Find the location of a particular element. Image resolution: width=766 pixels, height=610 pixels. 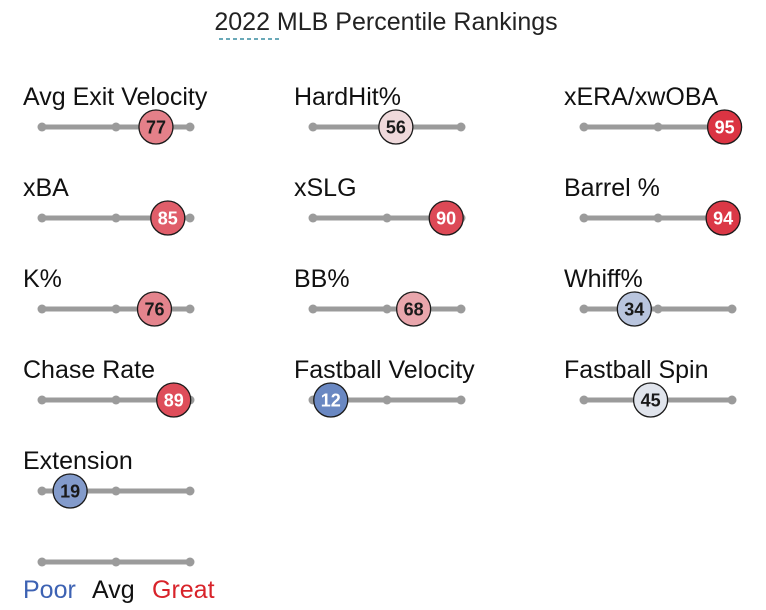

percentile-value: 89 is located at coordinates (174, 401).